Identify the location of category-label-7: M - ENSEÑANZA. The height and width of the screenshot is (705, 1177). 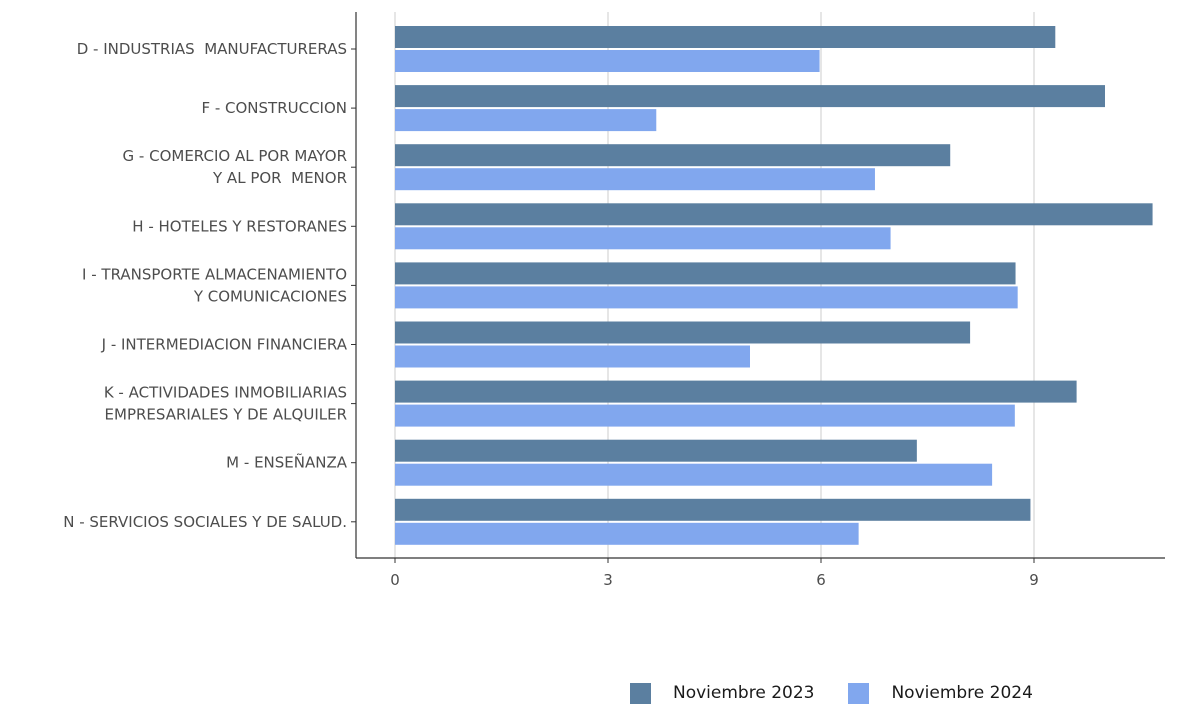
(287, 462).